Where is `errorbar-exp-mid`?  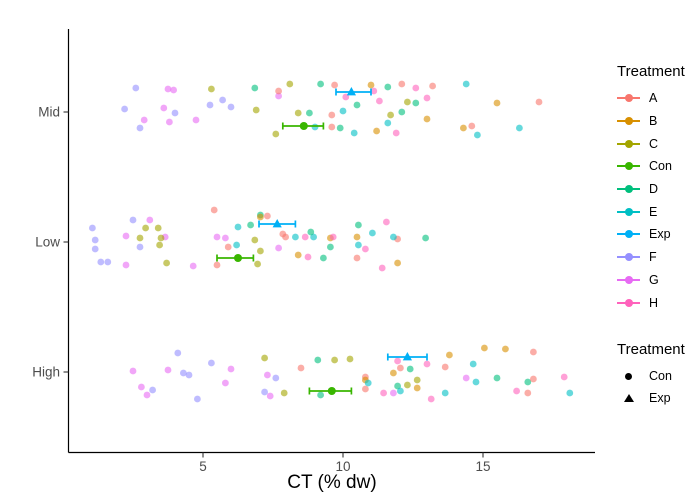 errorbar-exp-mid is located at coordinates (353, 91).